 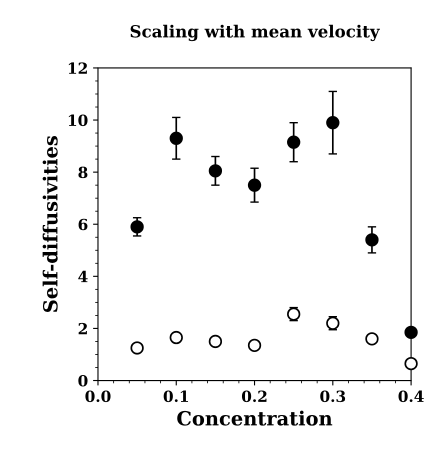 I want to click on y-tick-label: 4, so click(x=83, y=276).